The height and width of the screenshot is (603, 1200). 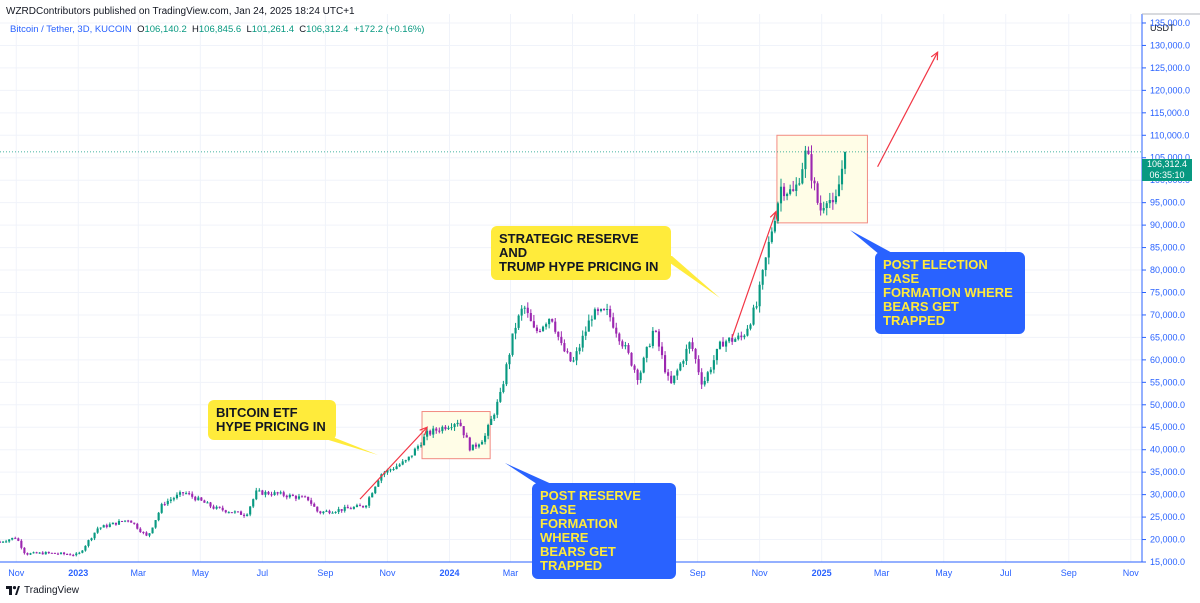 What do you see at coordinates (1167, 164) in the screenshot?
I see `last-price-value: 106,312.4` at bounding box center [1167, 164].